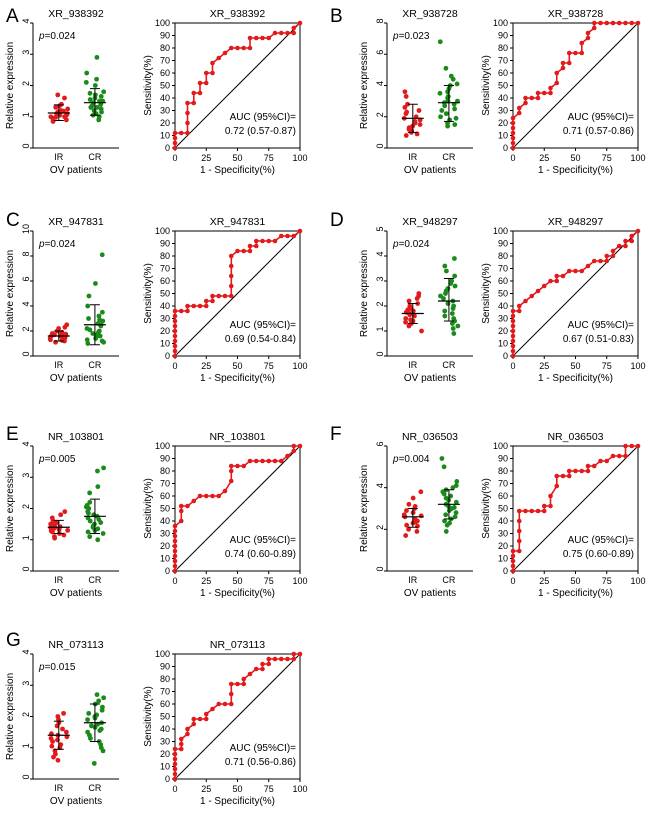 This screenshot has width=650, height=817. I want to click on y-tick-label: 2, so click(380, 303).